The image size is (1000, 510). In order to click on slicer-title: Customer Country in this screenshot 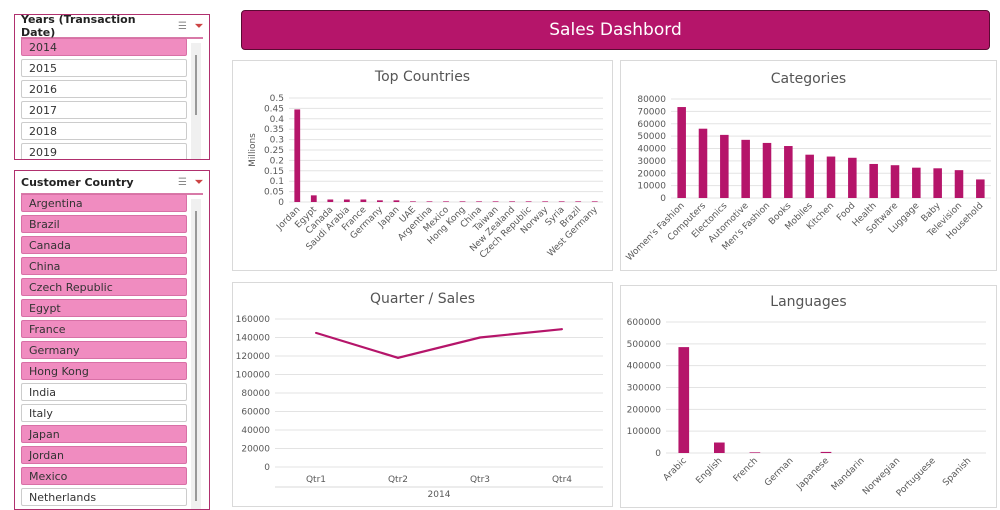, I will do `click(77, 182)`.